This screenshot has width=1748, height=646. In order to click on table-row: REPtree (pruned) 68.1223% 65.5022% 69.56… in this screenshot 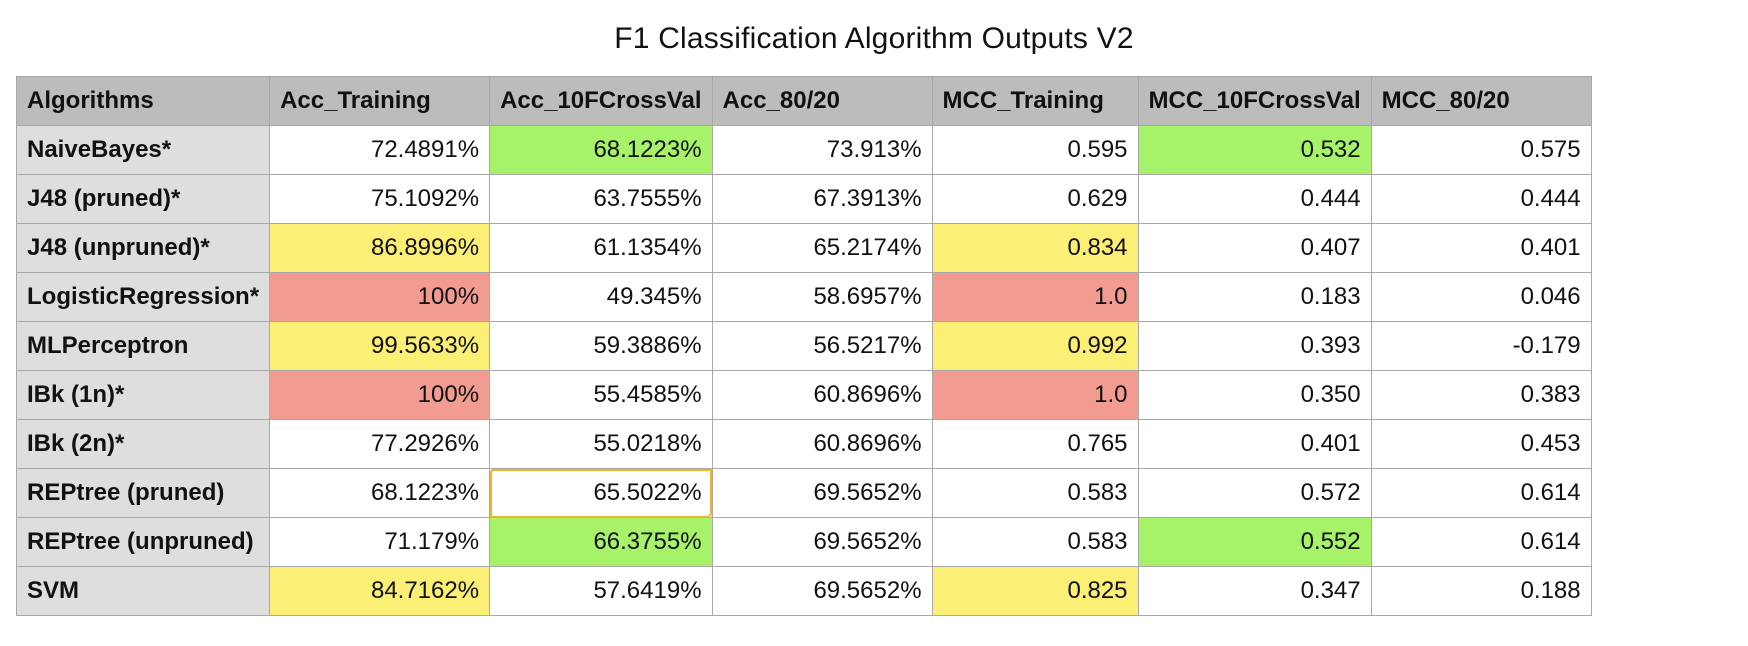, I will do `click(803, 493)`.